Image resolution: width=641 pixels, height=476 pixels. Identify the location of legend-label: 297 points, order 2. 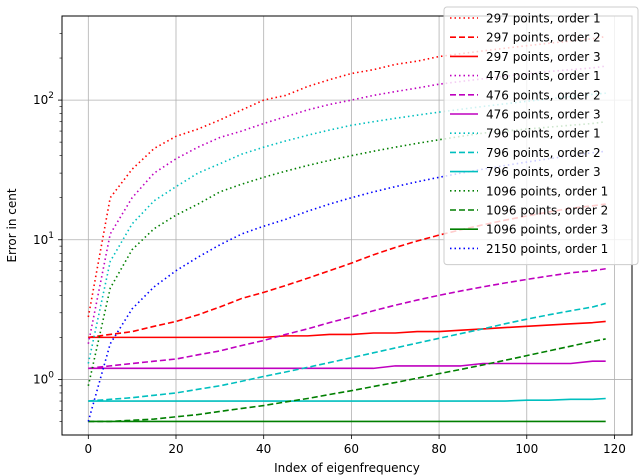
(543, 38).